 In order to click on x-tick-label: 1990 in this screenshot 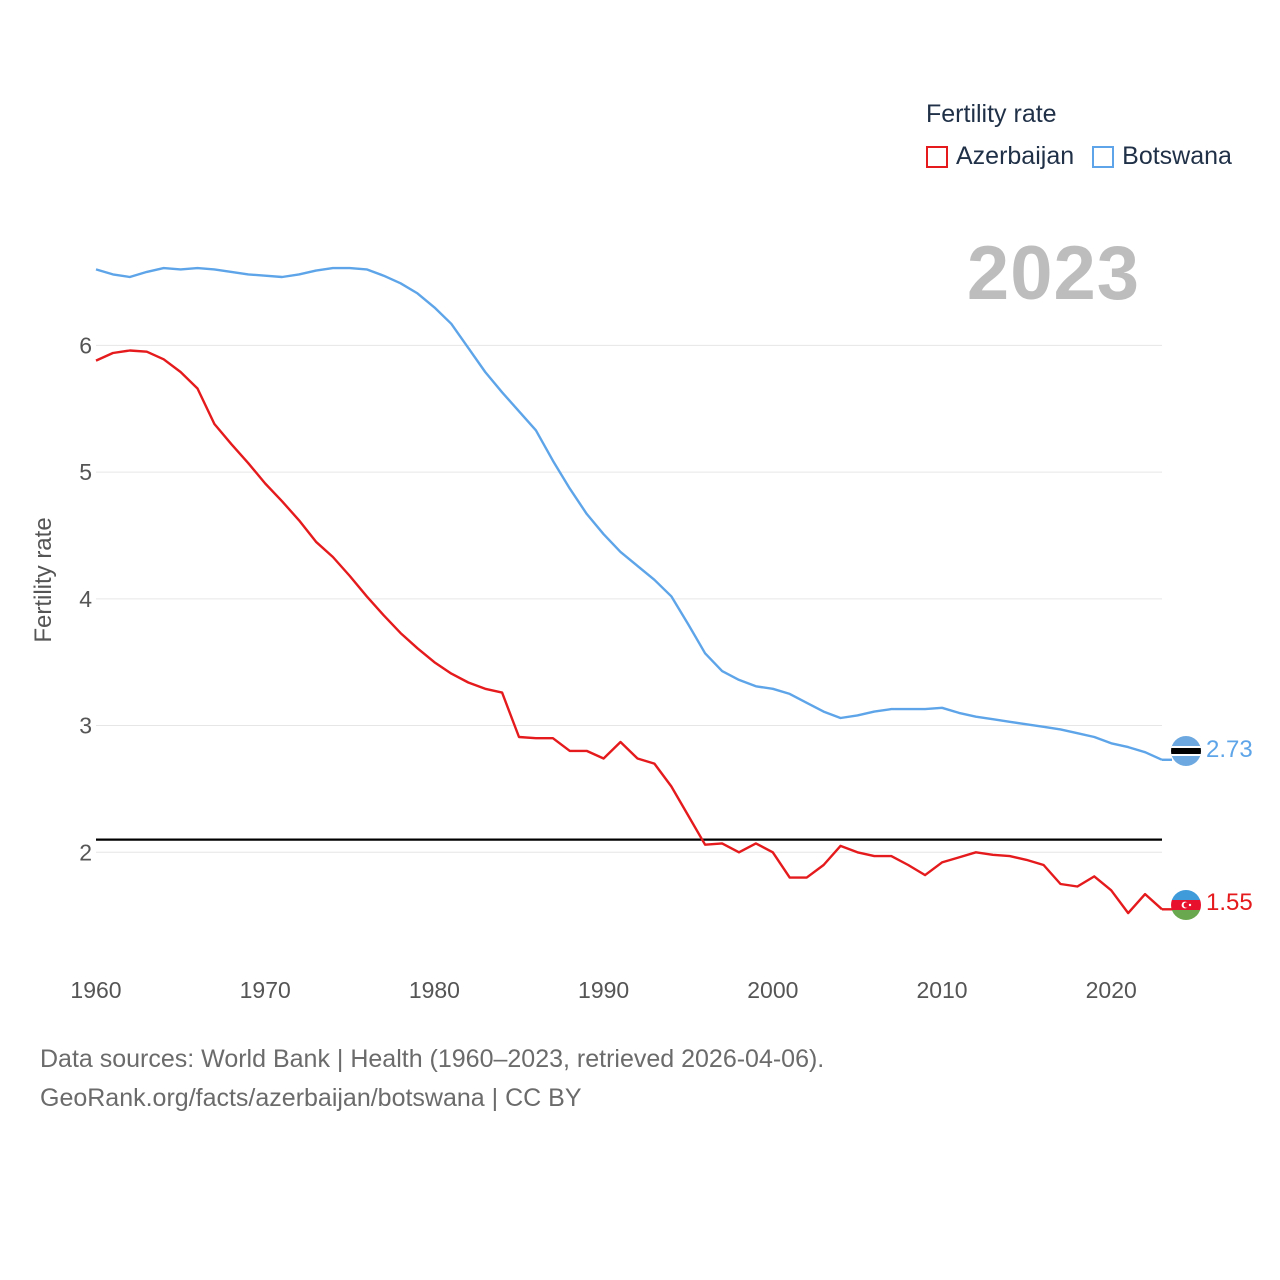, I will do `click(603, 990)`.